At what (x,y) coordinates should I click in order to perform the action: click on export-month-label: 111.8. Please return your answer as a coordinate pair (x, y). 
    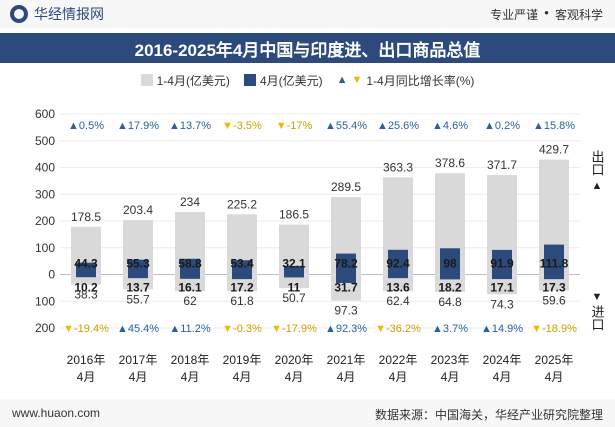
    Looking at the image, I should click on (554, 264).